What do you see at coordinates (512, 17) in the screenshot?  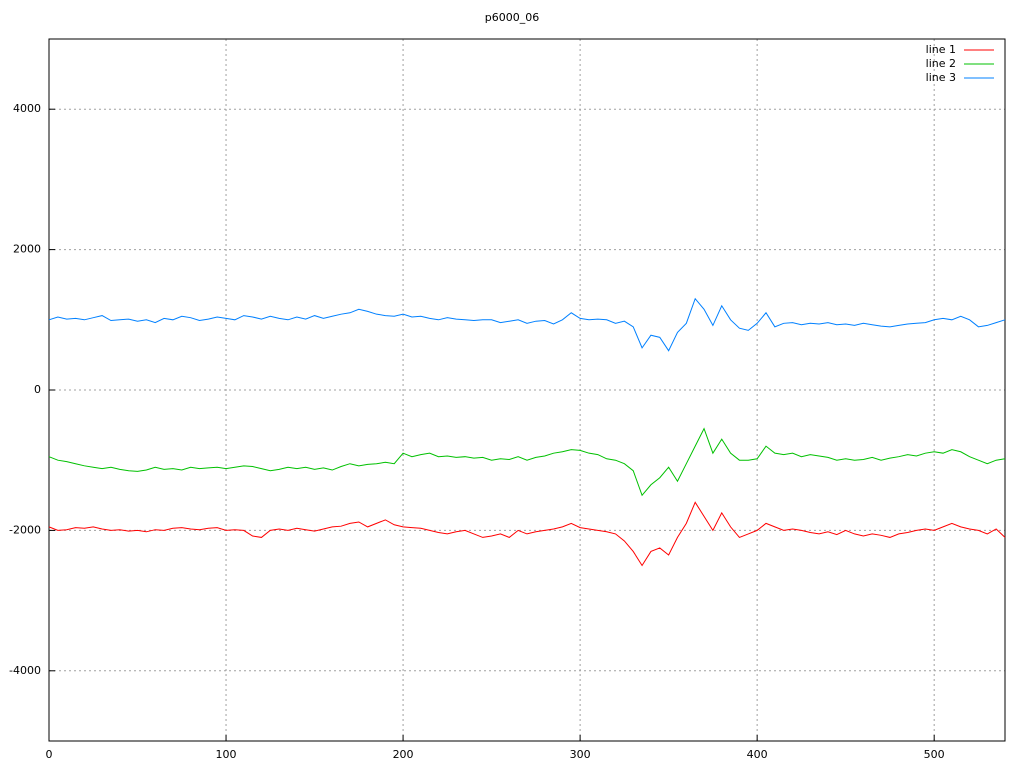 I see `chart-title: p6000_06` at bounding box center [512, 17].